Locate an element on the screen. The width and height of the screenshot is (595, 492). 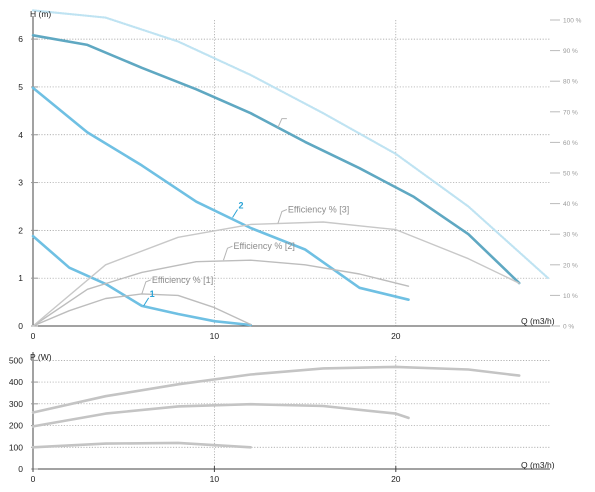
power-tick-label: 0 is located at coordinates (20, 469).